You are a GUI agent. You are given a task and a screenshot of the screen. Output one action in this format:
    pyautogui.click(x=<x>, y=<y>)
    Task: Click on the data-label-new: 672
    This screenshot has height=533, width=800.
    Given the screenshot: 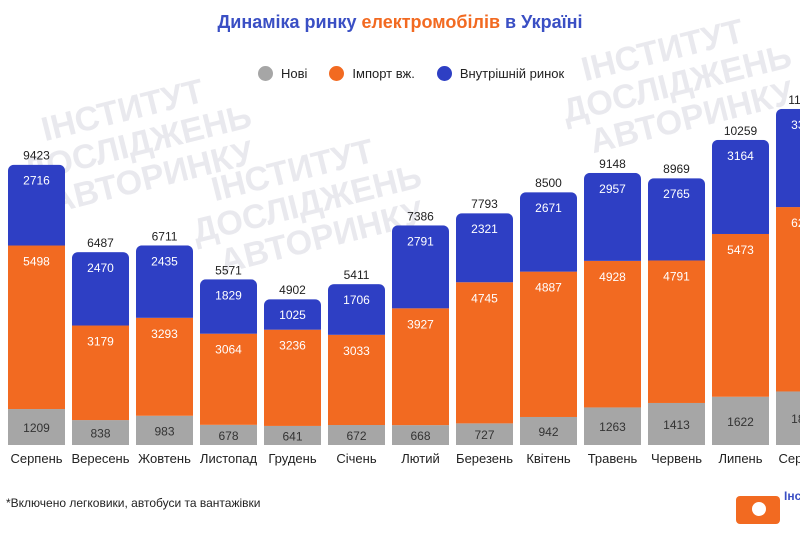 What is the action you would take?
    pyautogui.click(x=356, y=436)
    